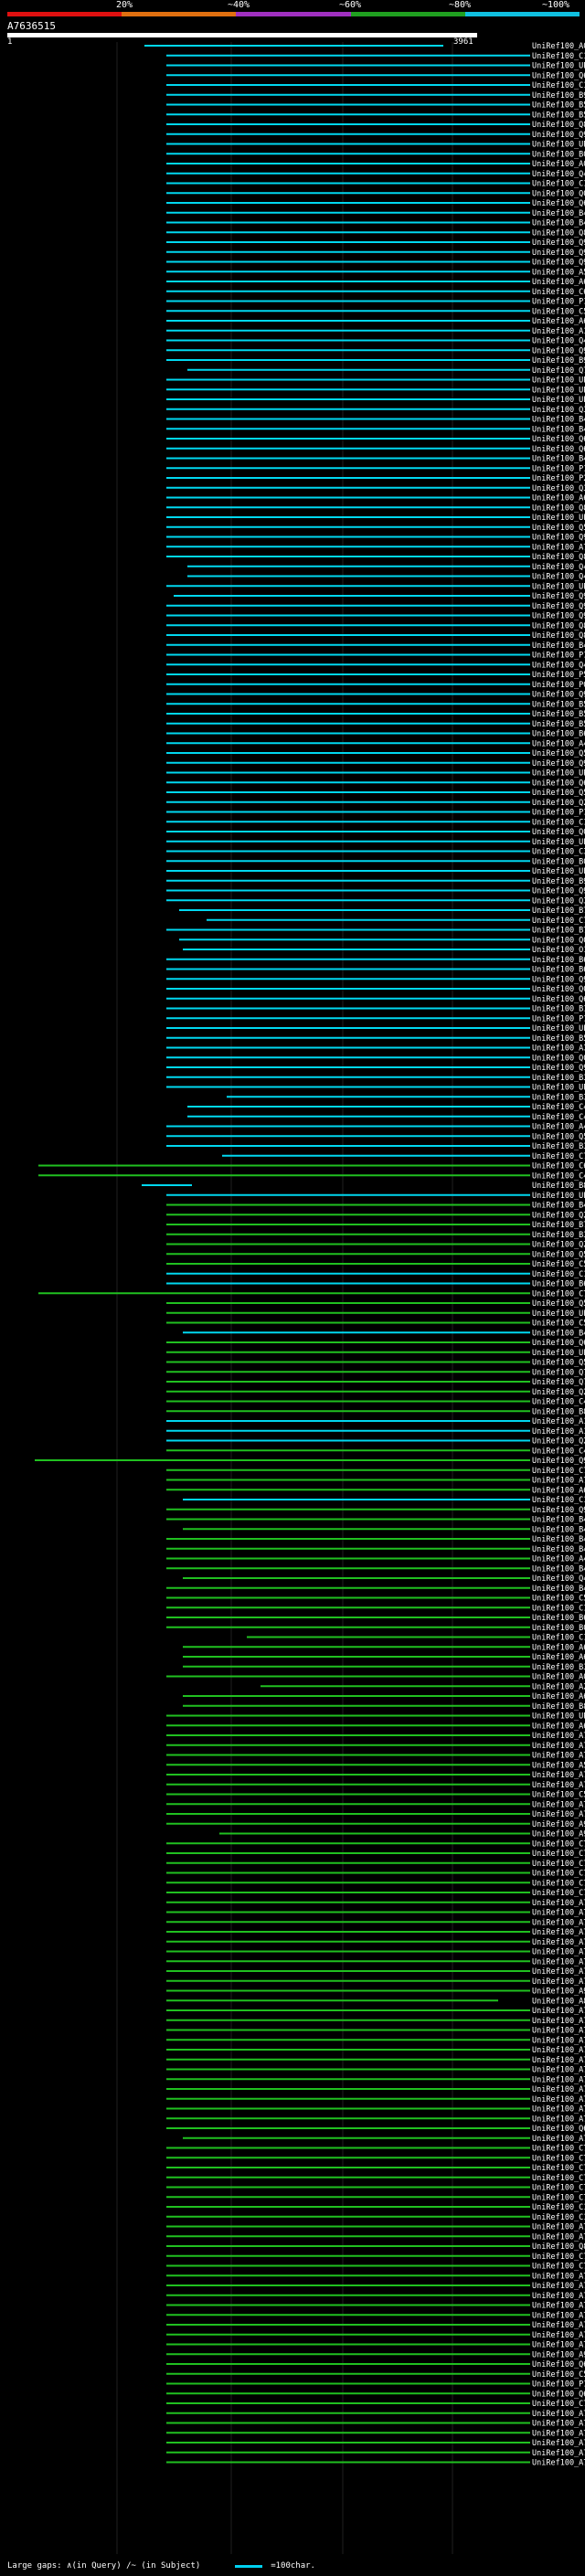  What do you see at coordinates (559, 813) in the screenshot?
I see `hit-label: UniRef100_P17917` at bounding box center [559, 813].